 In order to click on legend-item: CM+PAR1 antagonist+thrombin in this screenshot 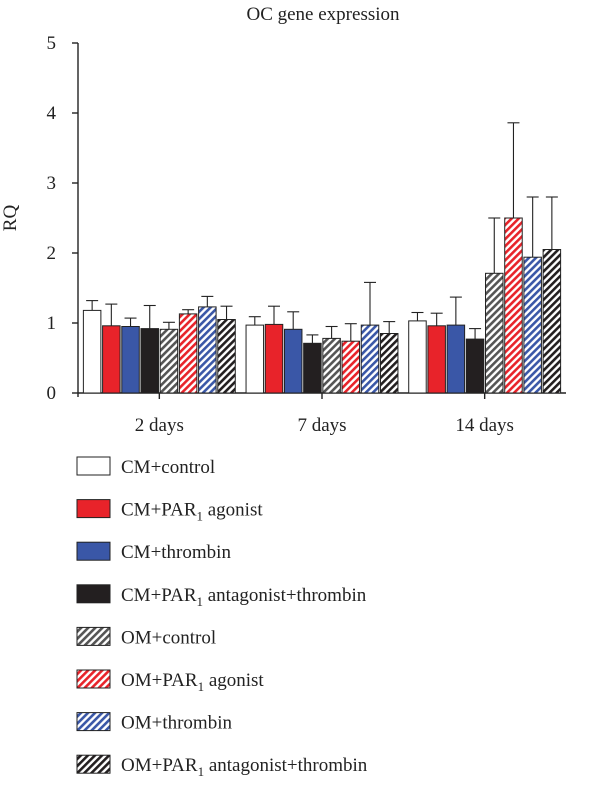, I will do `click(221, 596)`.